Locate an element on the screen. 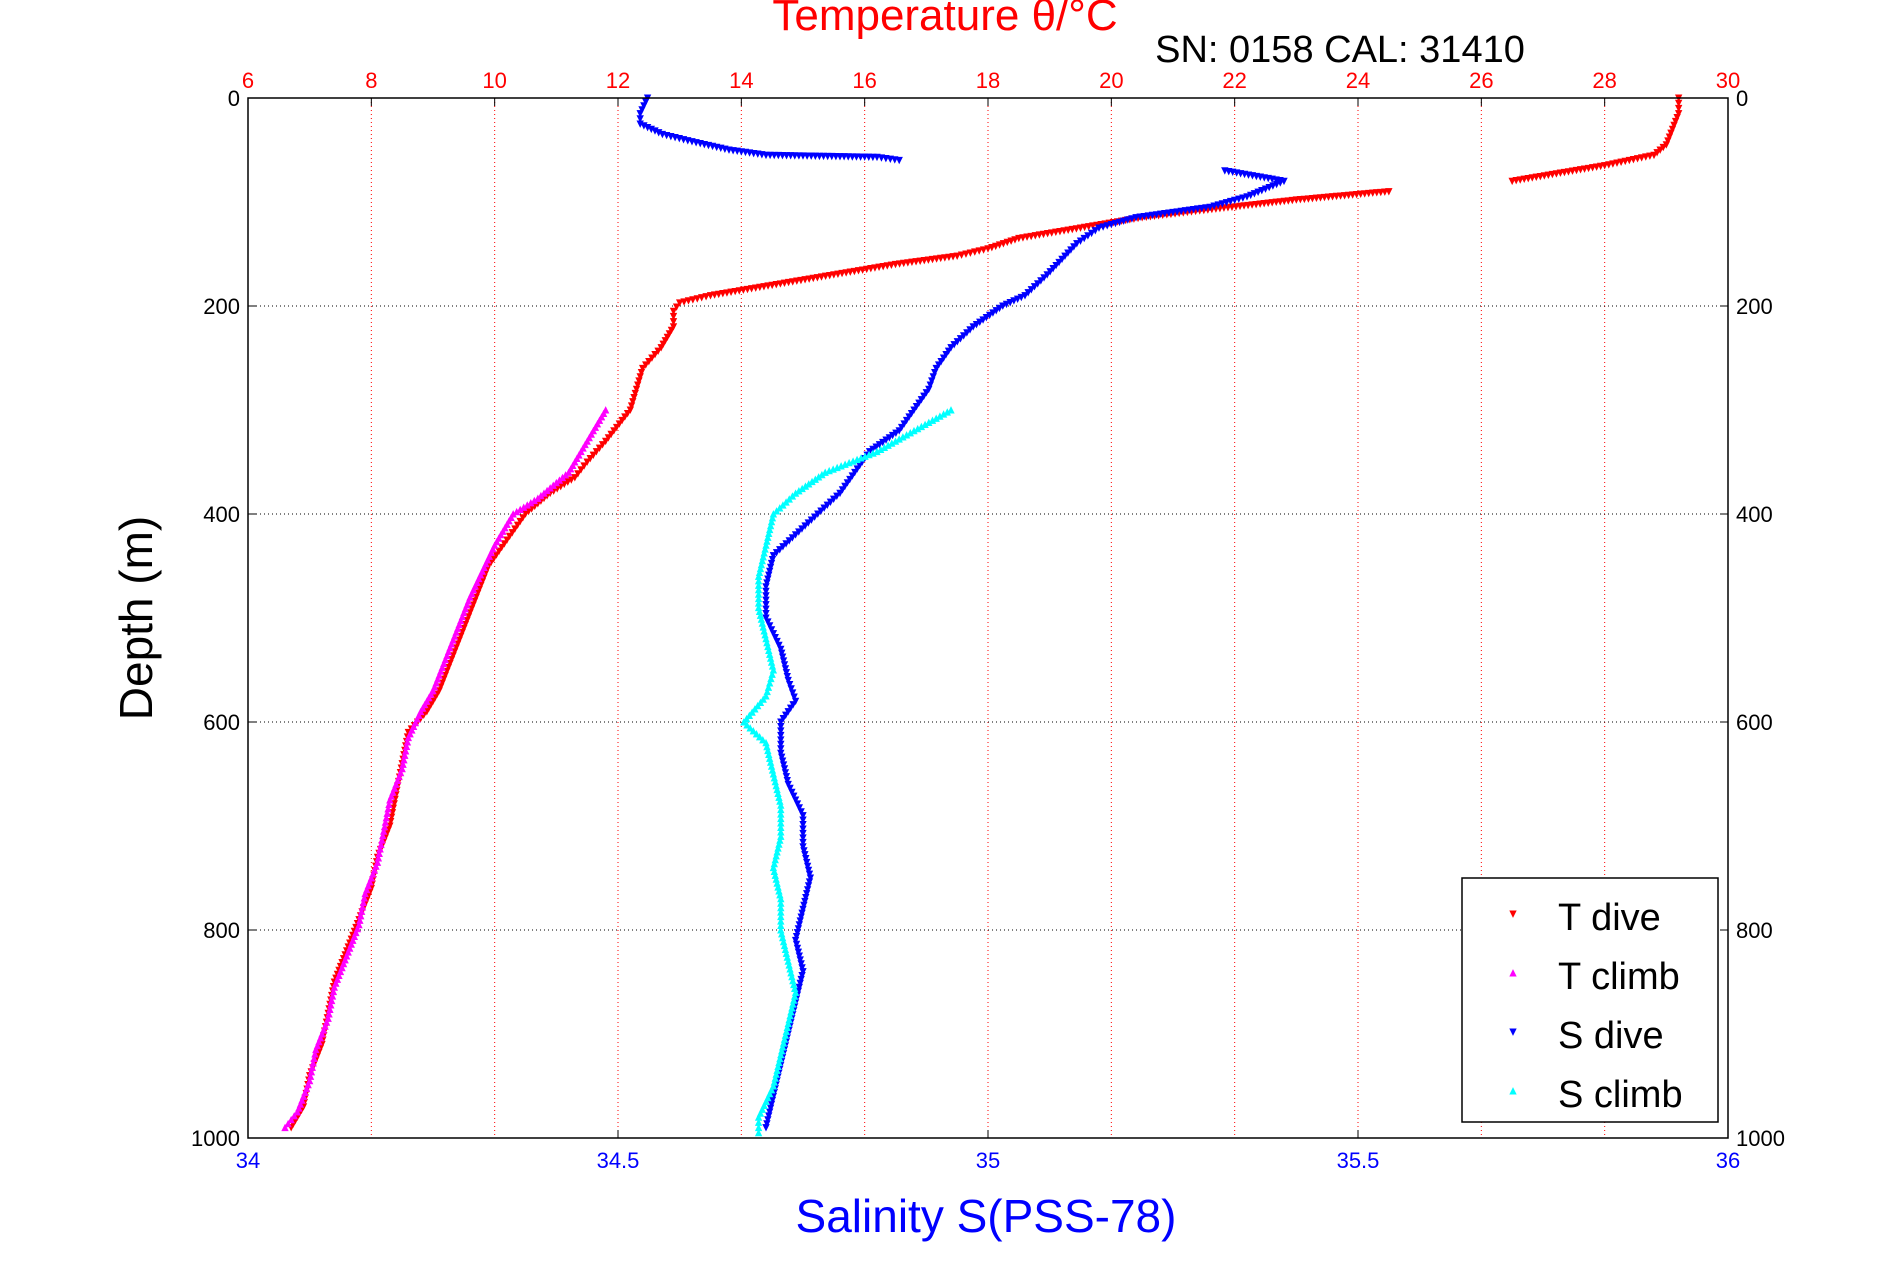  depth-tick-label: 0 is located at coordinates (234, 98).